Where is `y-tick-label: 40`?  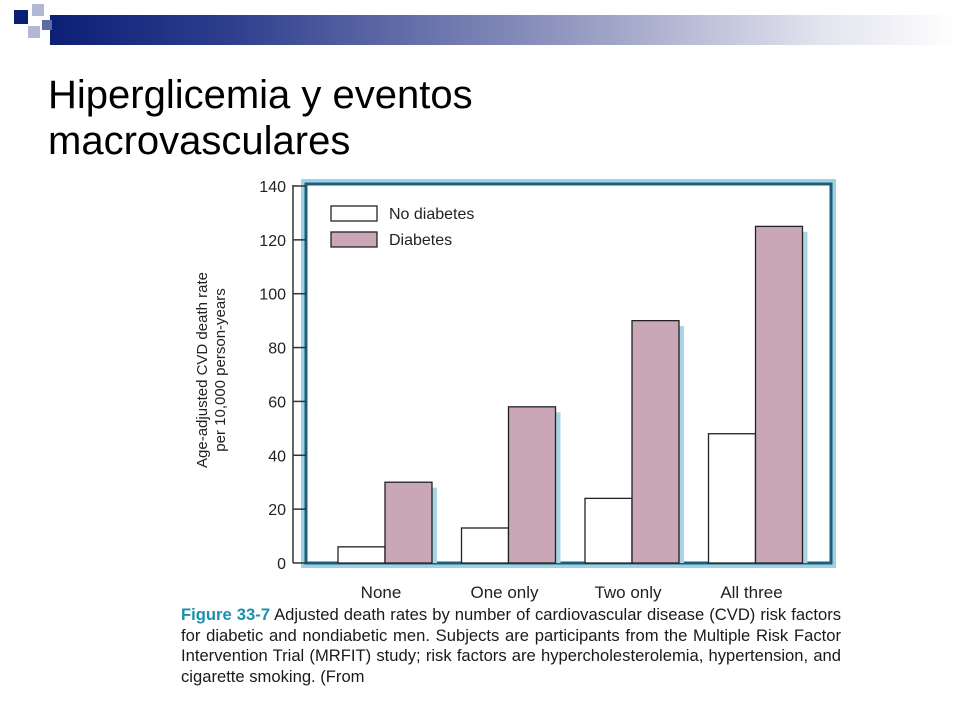
y-tick-label: 40 is located at coordinates (277, 456).